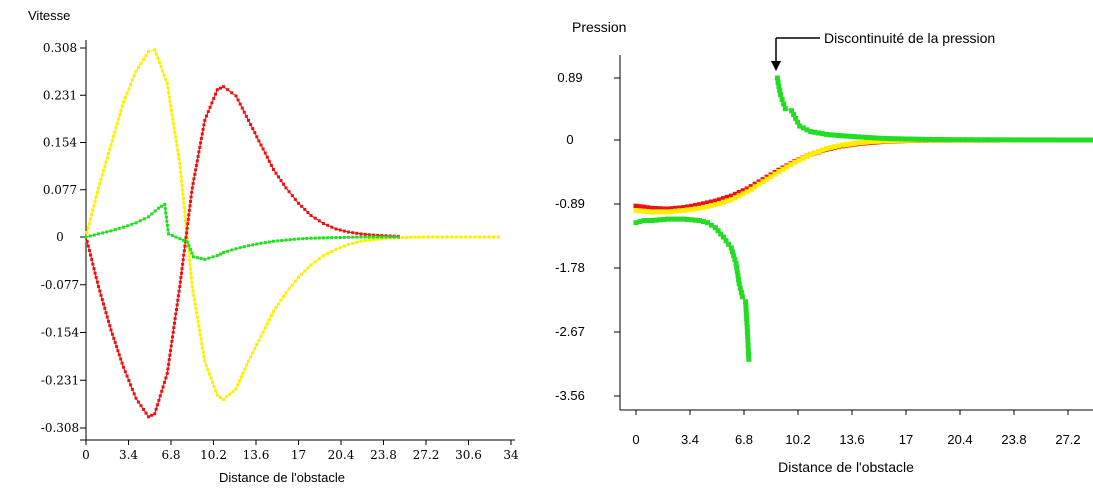 The width and height of the screenshot is (1093, 489). Describe the element at coordinates (959, 439) in the screenshot. I see `x-tick-label: 20.4` at that location.